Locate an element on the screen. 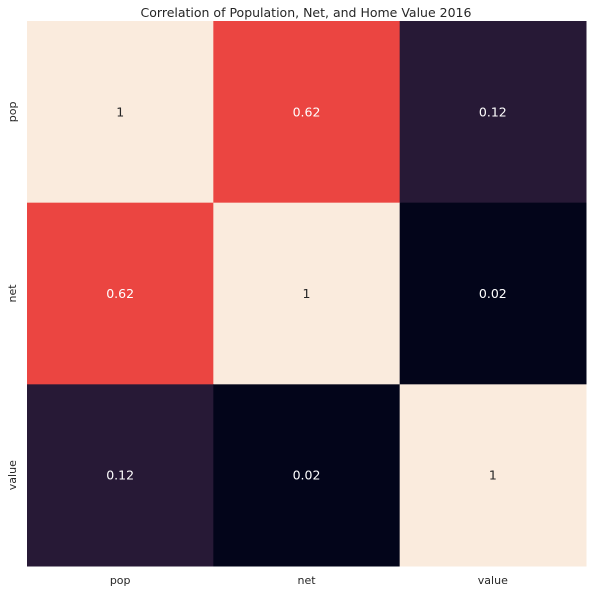  heatmap-cell-value-net is located at coordinates (307, 475).